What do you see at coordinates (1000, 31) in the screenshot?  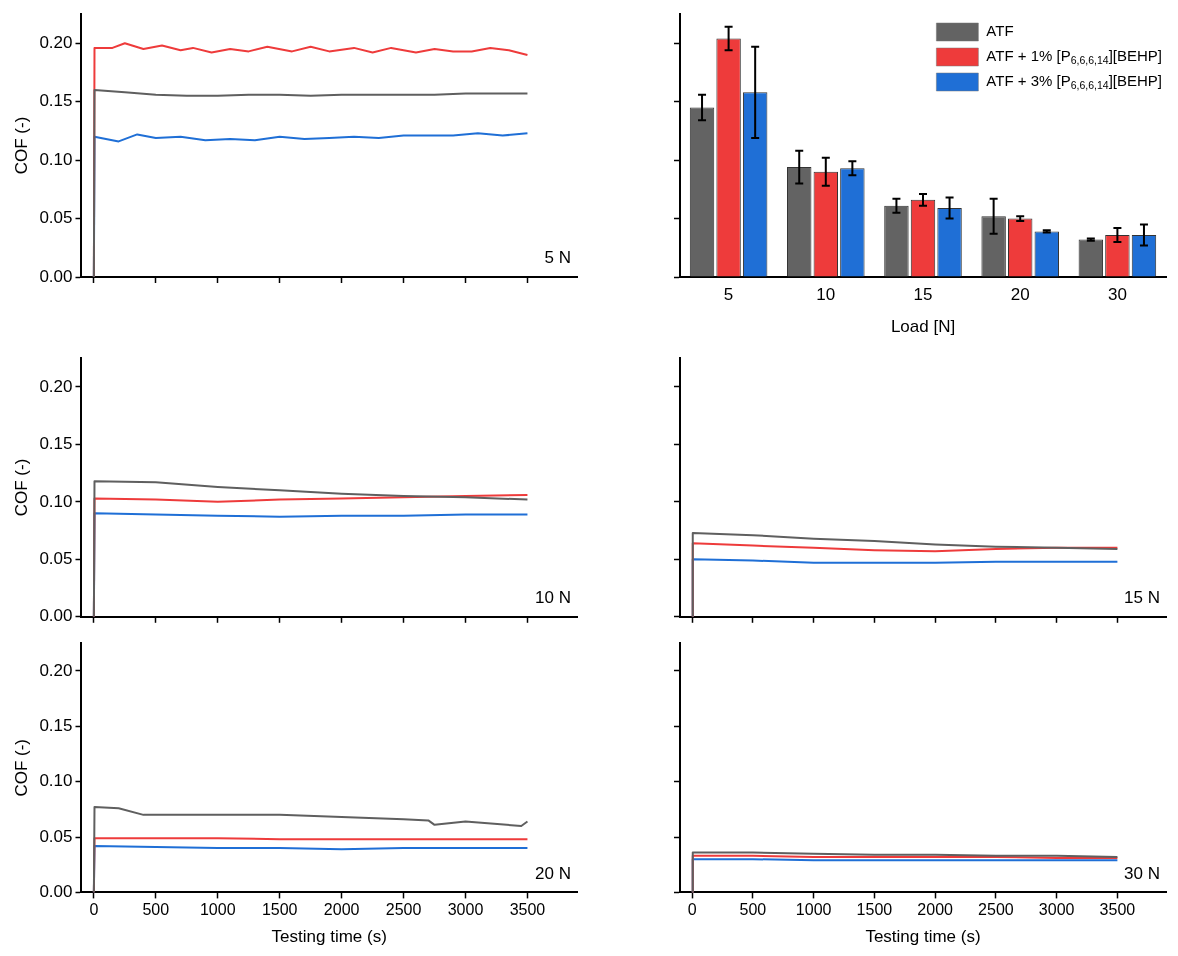 I see `legend-label: ATF` at bounding box center [1000, 31].